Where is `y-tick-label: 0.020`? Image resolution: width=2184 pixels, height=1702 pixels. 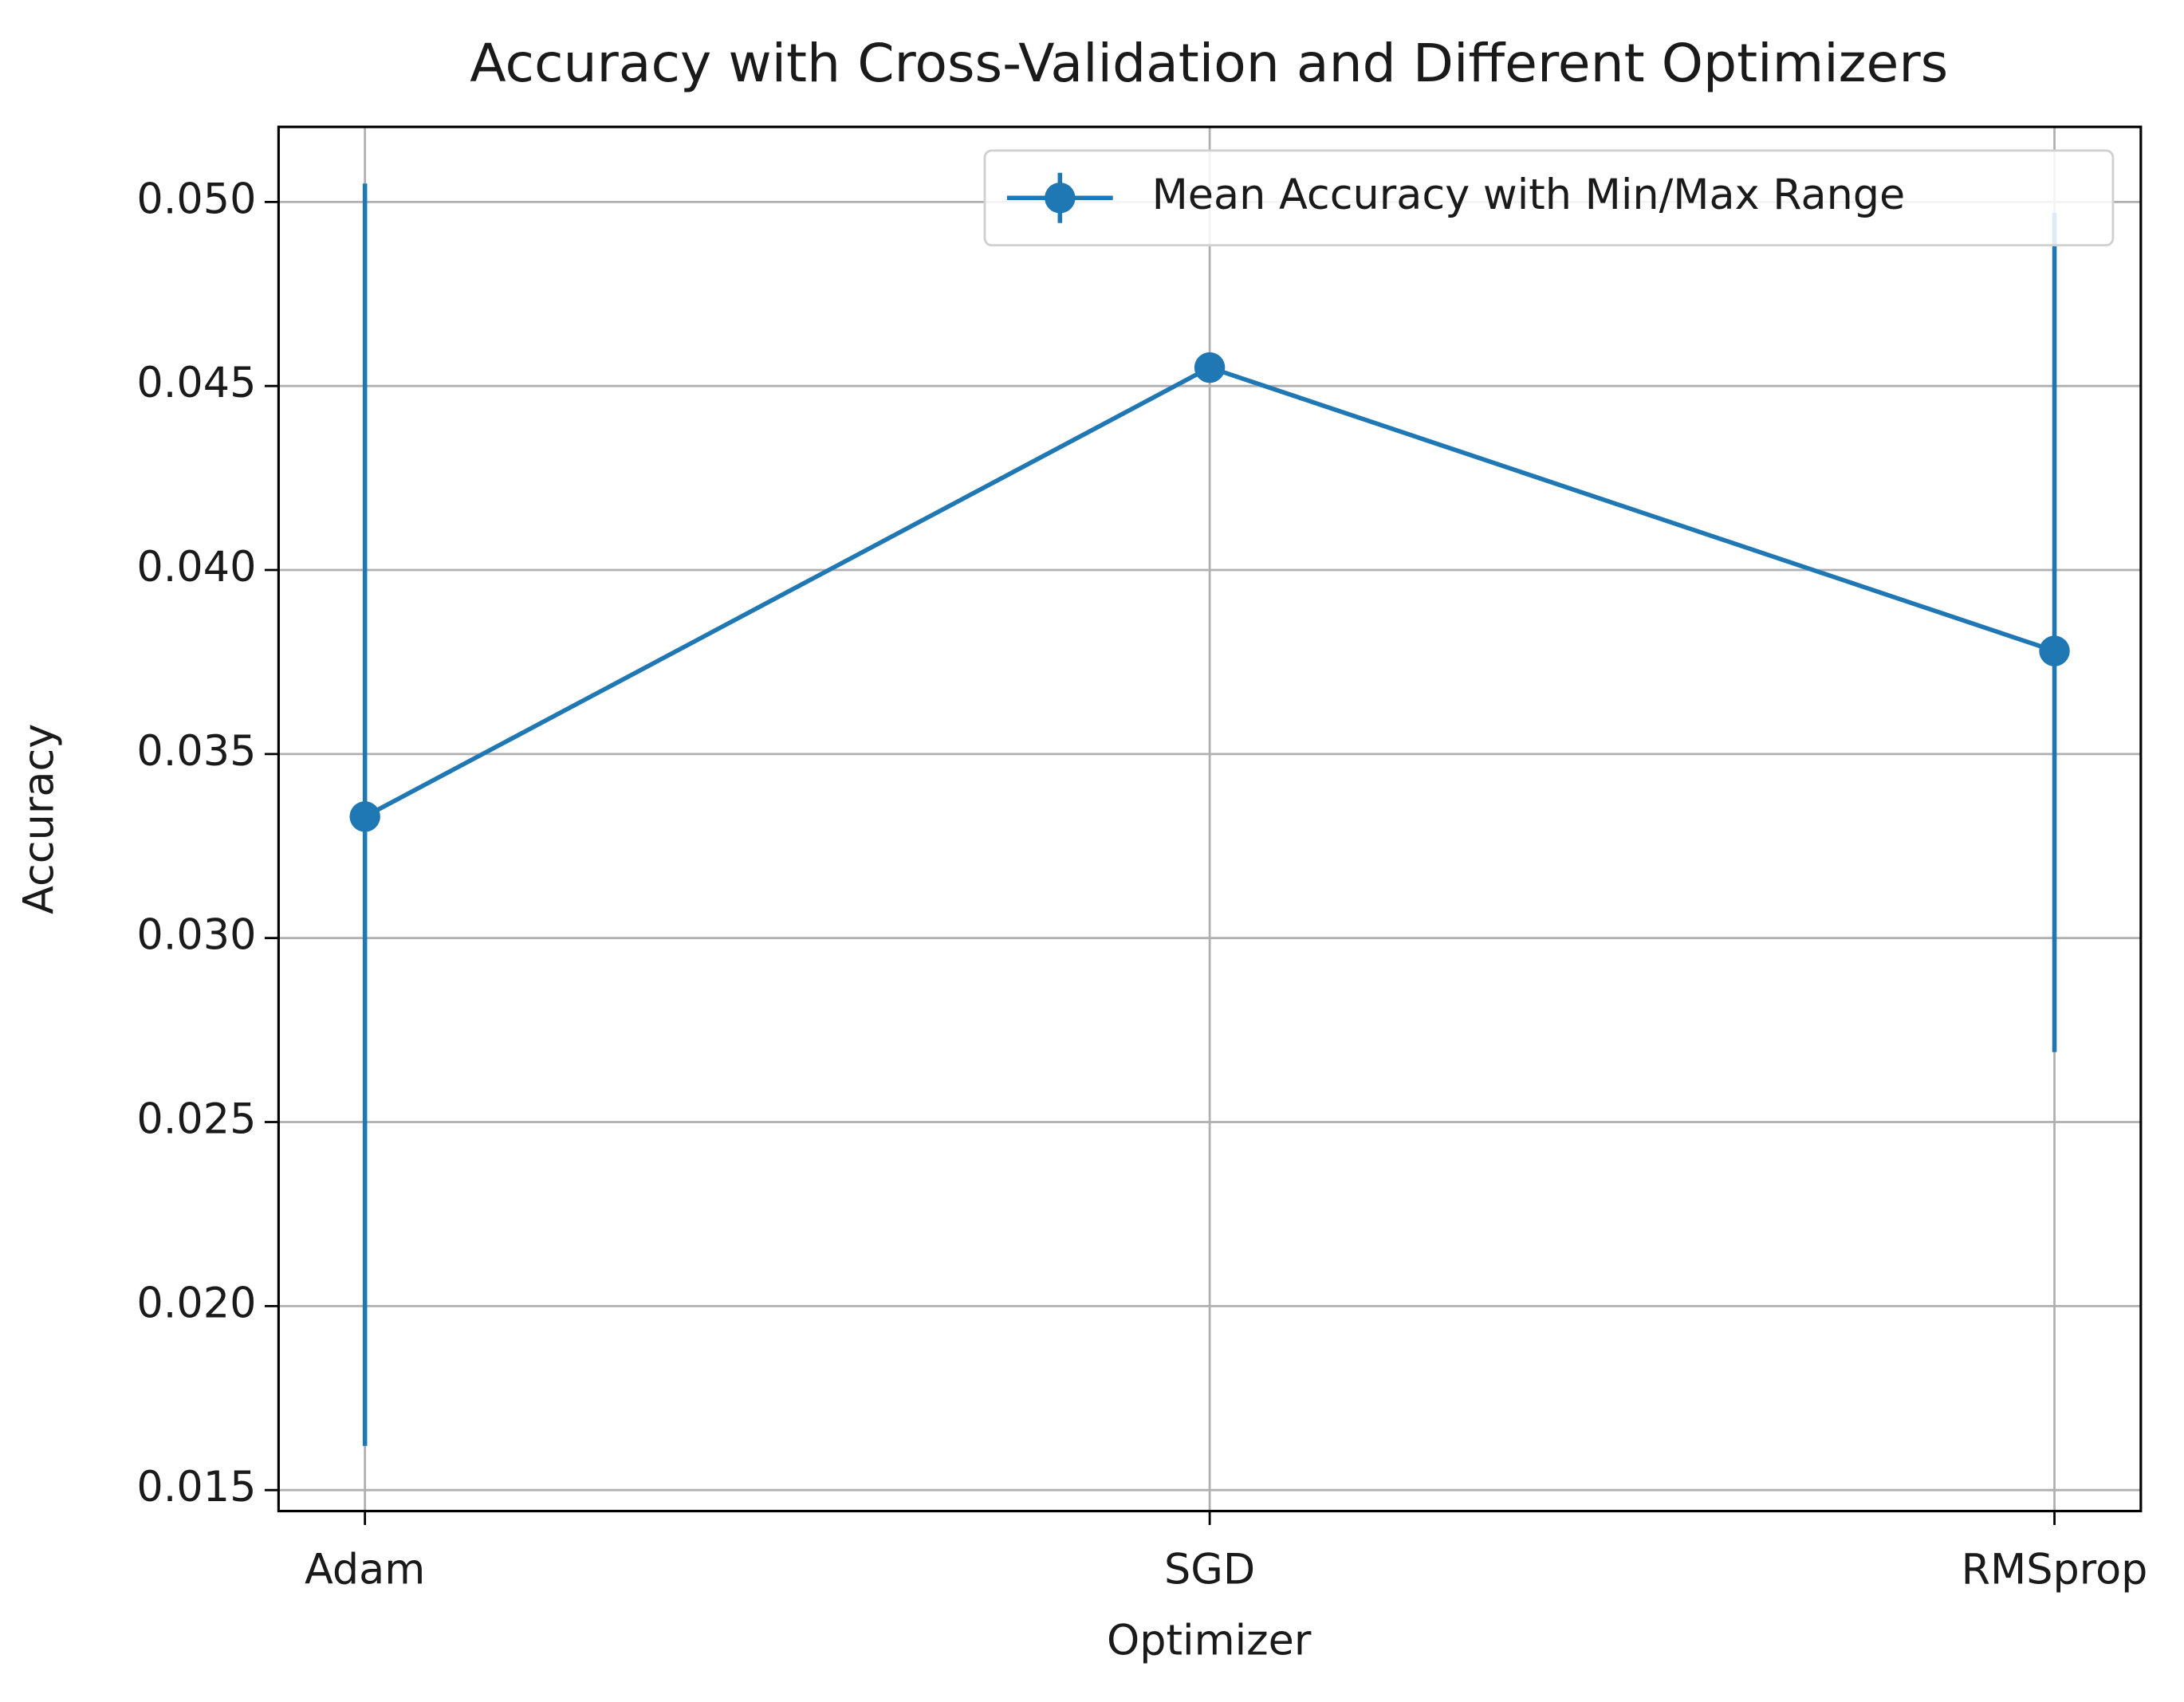 y-tick-label: 0.020 is located at coordinates (196, 1303).